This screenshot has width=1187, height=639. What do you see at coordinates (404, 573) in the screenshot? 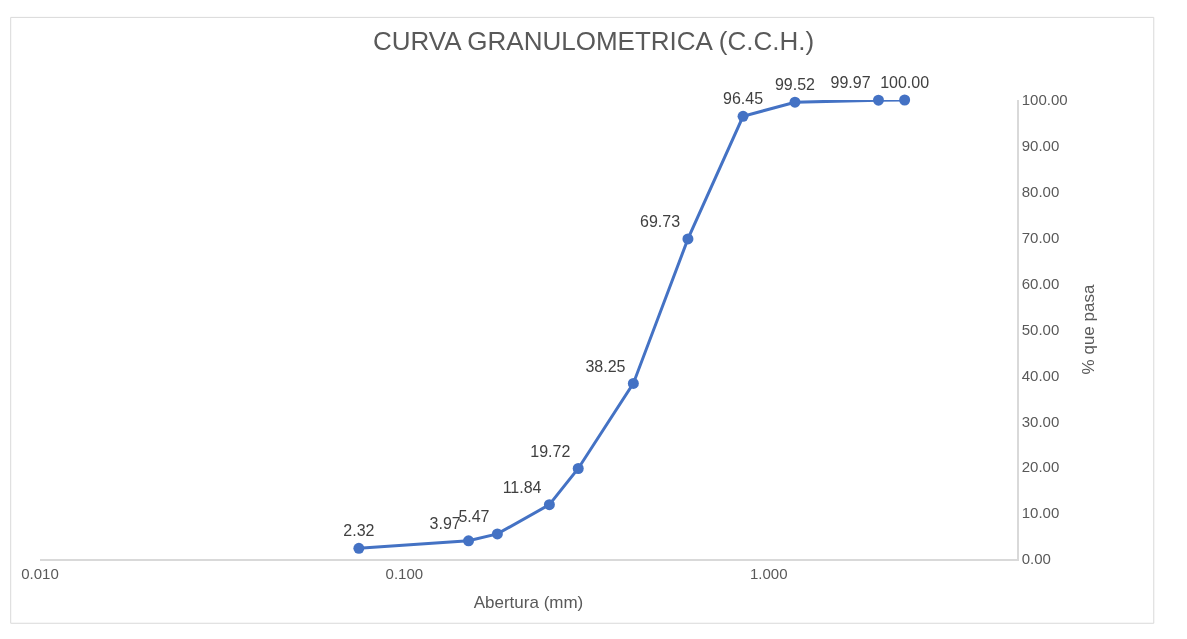
I see `x-tick-label: 0.100` at bounding box center [404, 573].